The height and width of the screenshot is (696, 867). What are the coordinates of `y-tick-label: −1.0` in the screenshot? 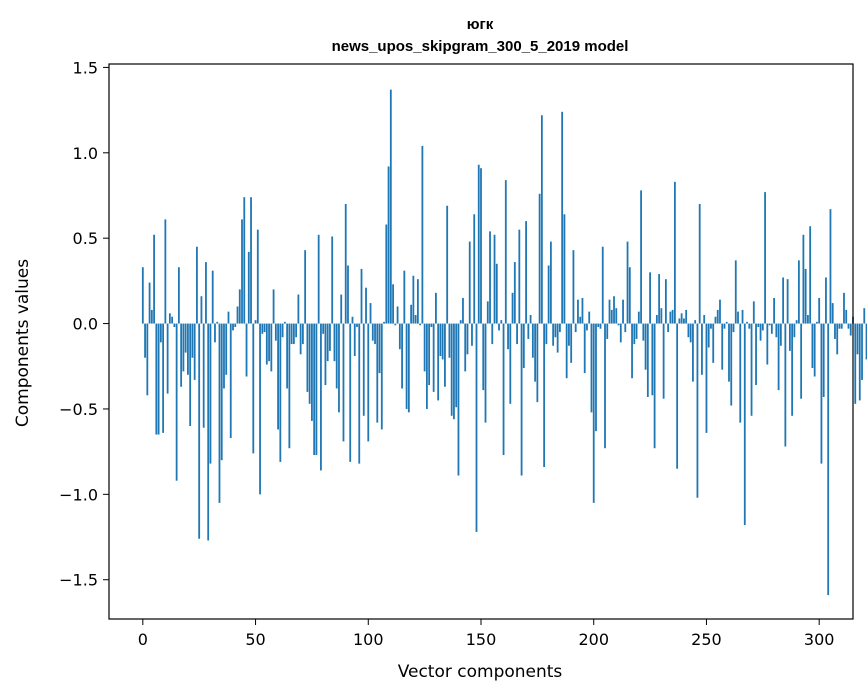 It's located at (78, 494).